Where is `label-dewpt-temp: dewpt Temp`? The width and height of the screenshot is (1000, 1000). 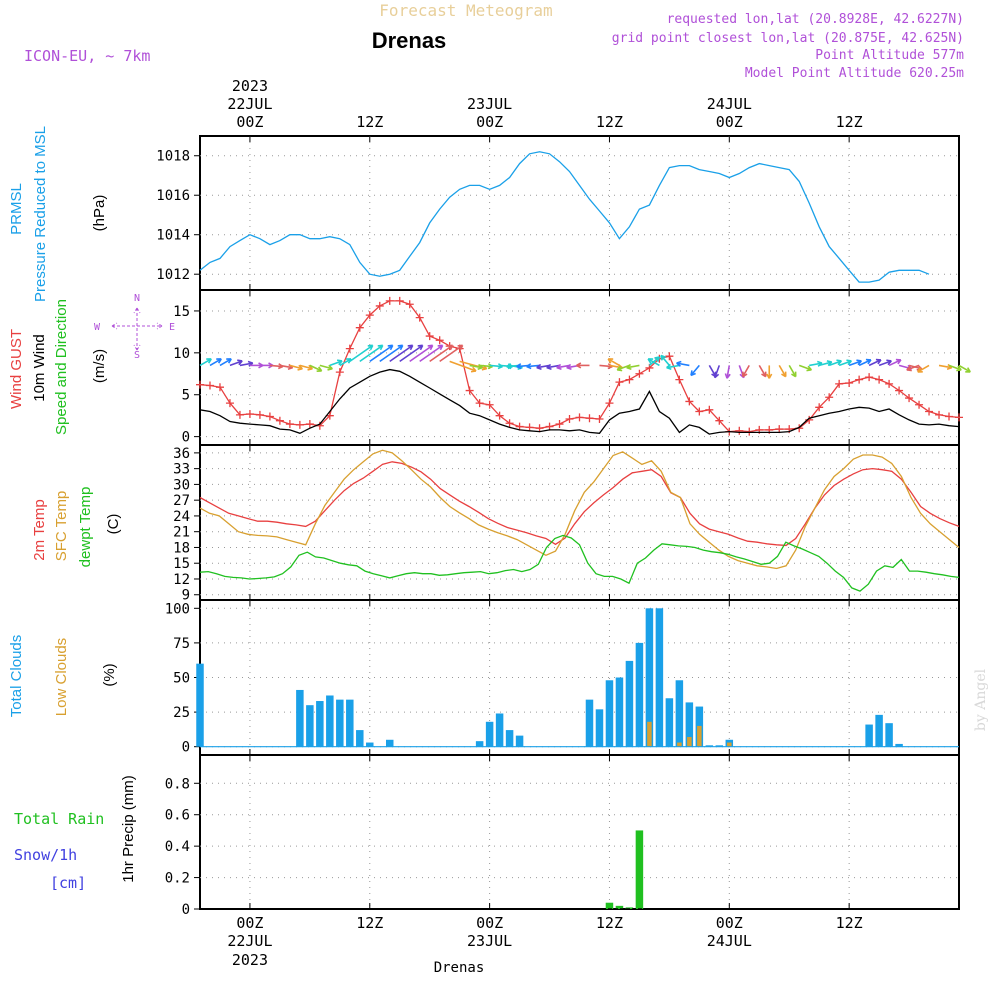
label-dewpt-temp: dewpt Temp is located at coordinates (85, 527).